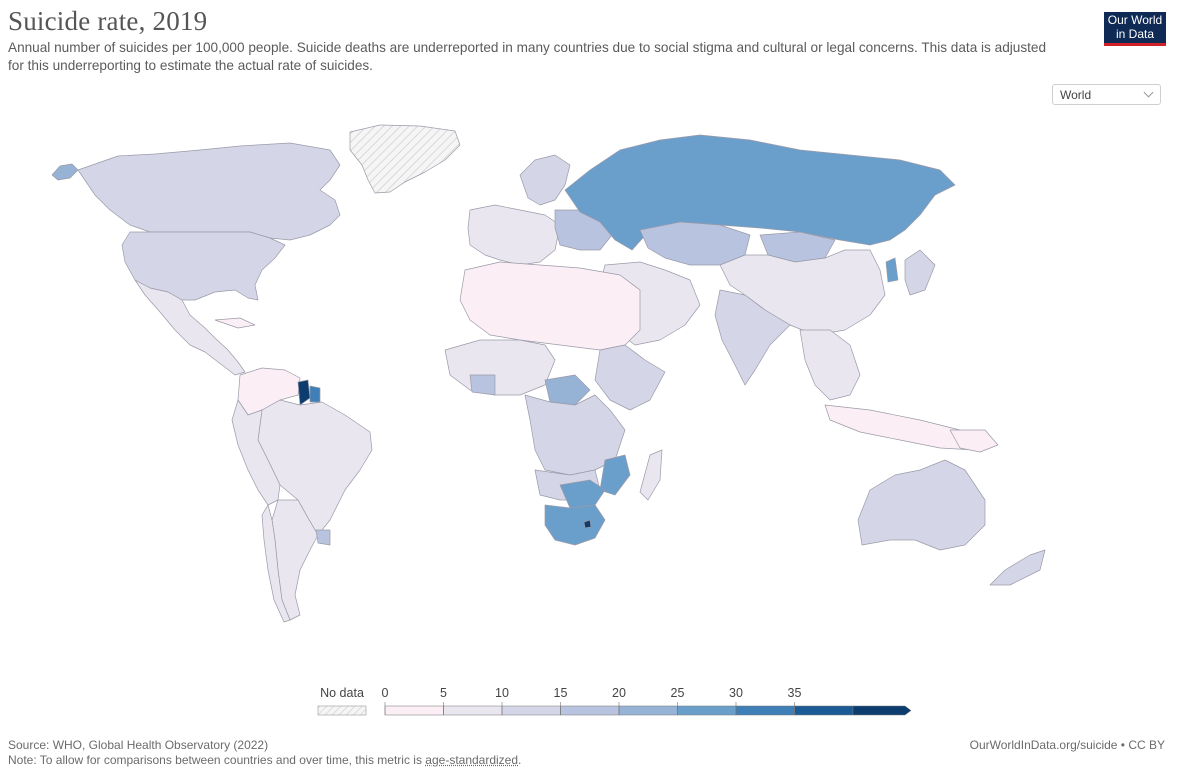  What do you see at coordinates (304, 392) in the screenshot?
I see `country-guyana` at bounding box center [304, 392].